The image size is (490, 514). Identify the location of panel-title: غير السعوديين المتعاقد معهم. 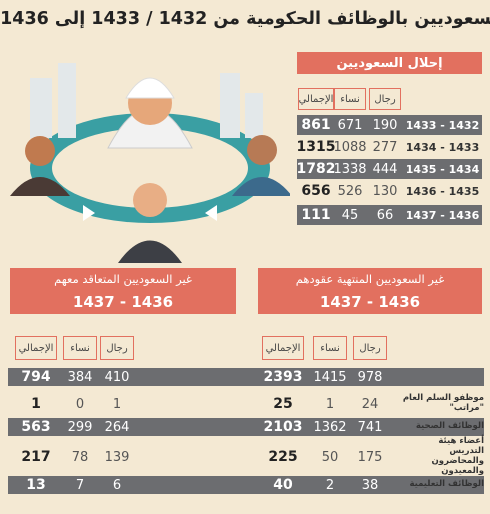
(123, 279).